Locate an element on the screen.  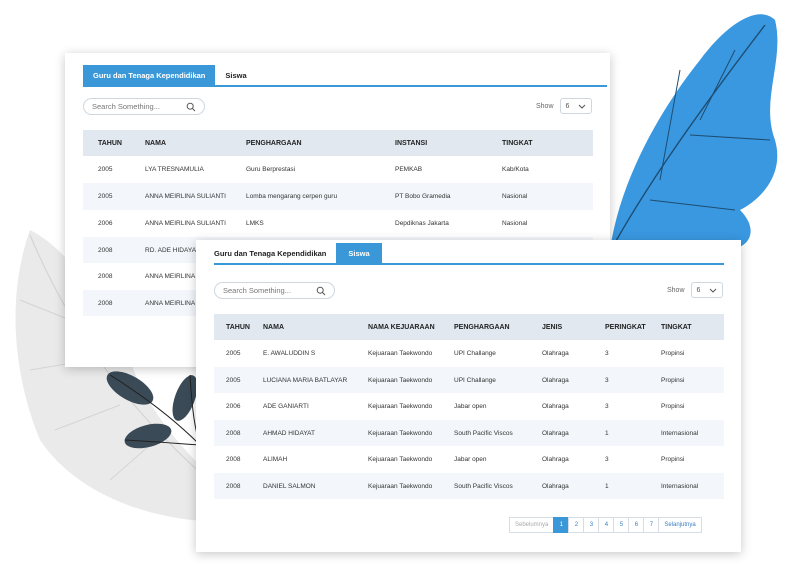
column-header: PERINGKAT is located at coordinates (621, 327).